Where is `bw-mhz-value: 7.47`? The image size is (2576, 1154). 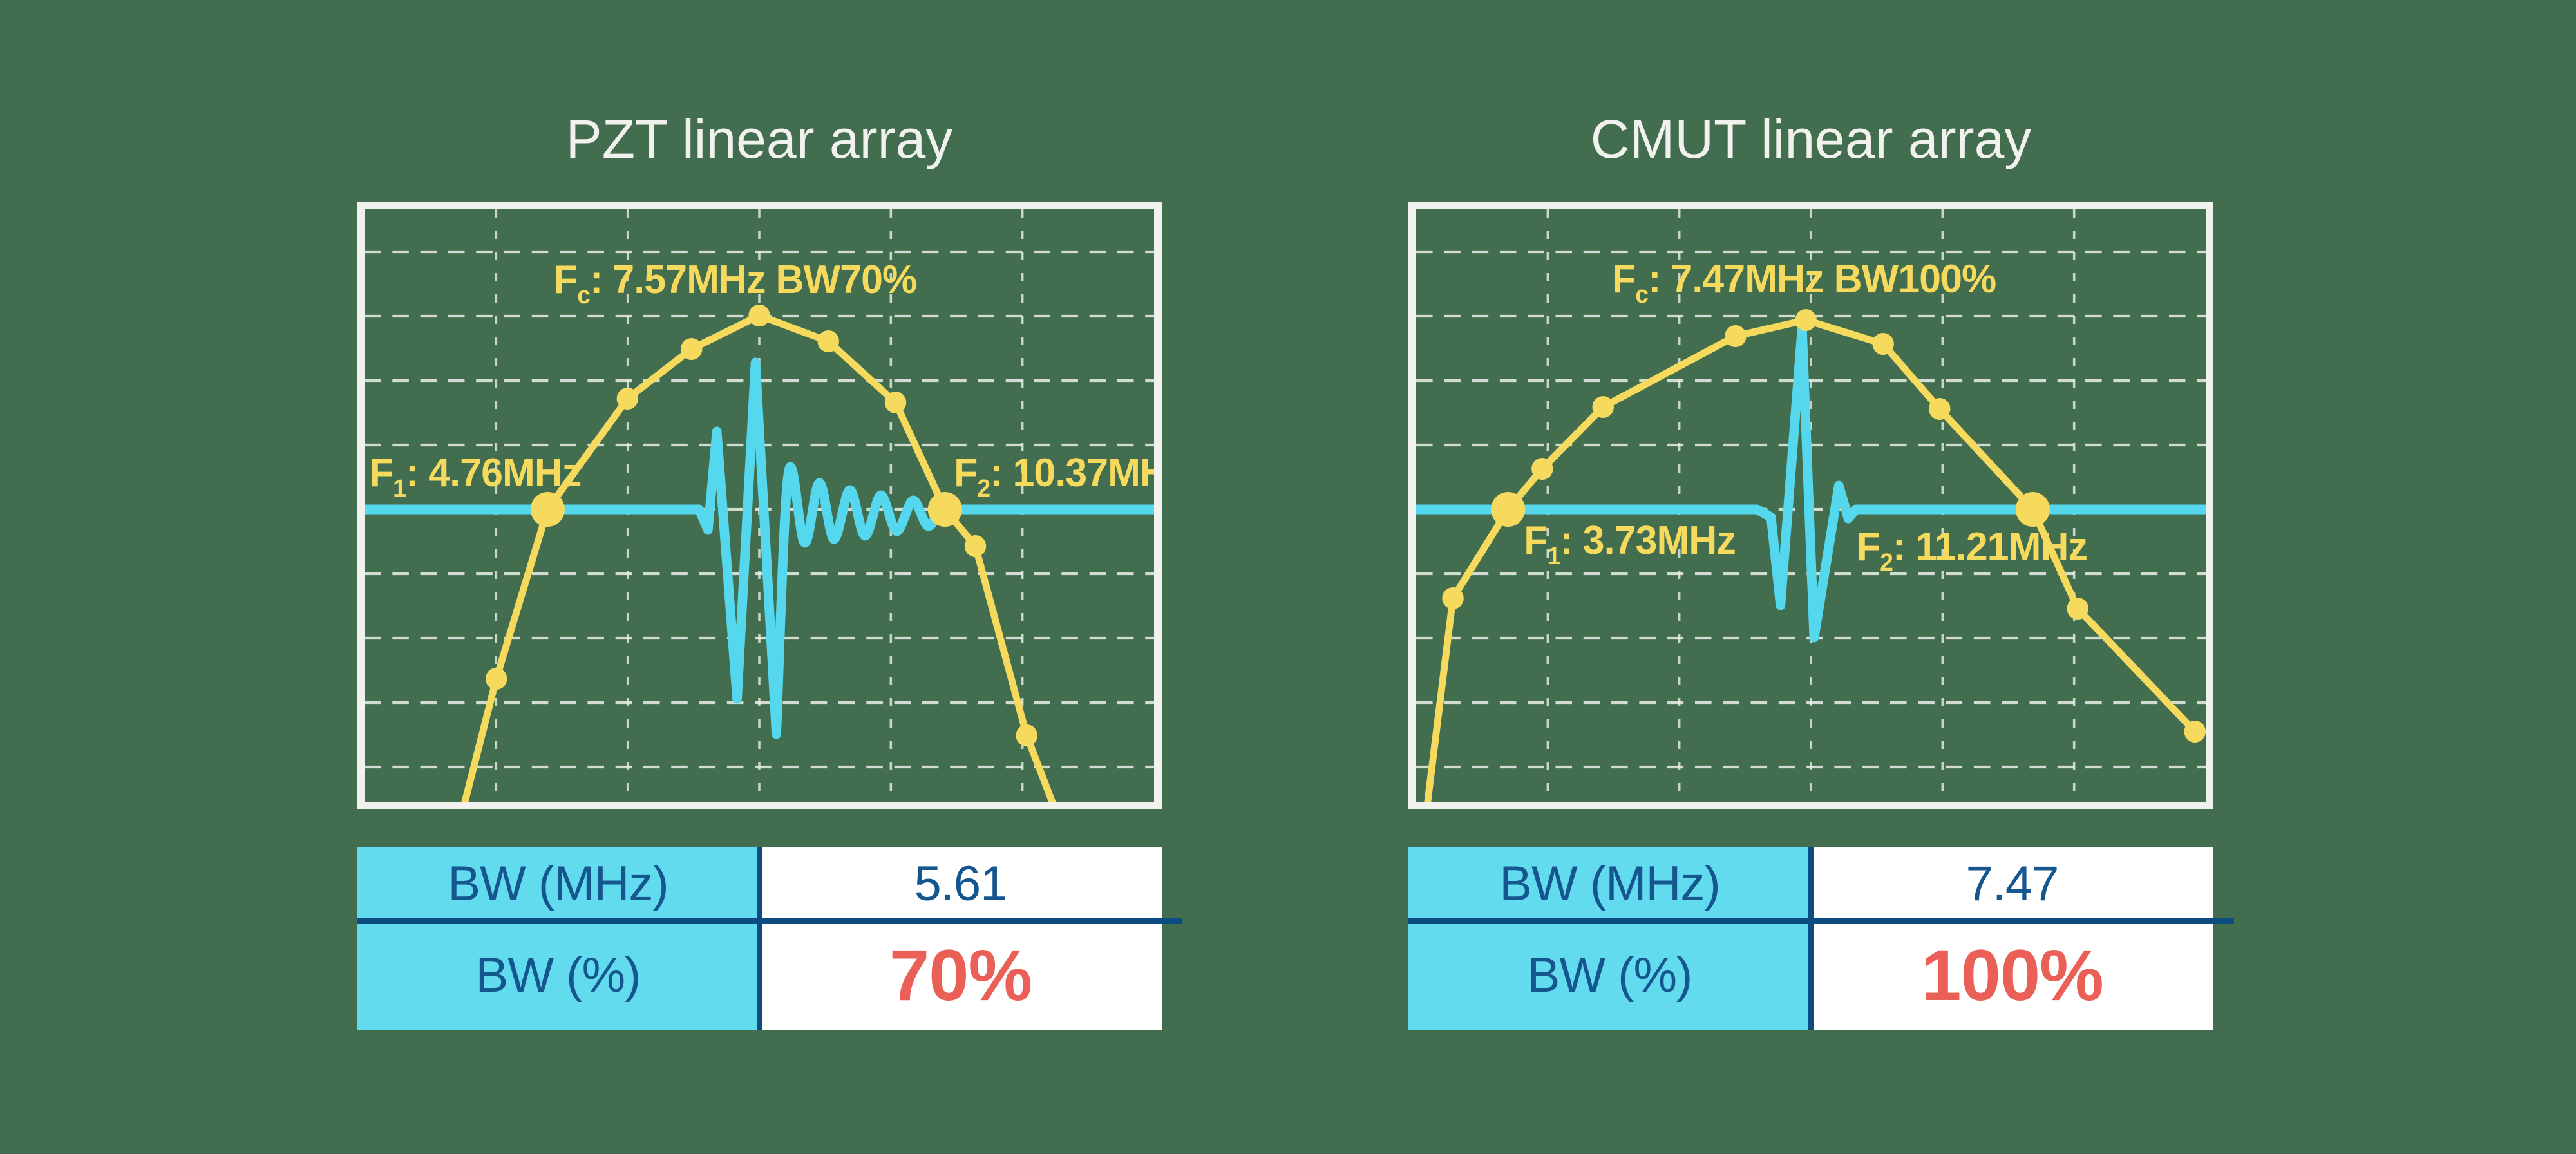
bw-mhz-value: 7.47 is located at coordinates (2012, 884).